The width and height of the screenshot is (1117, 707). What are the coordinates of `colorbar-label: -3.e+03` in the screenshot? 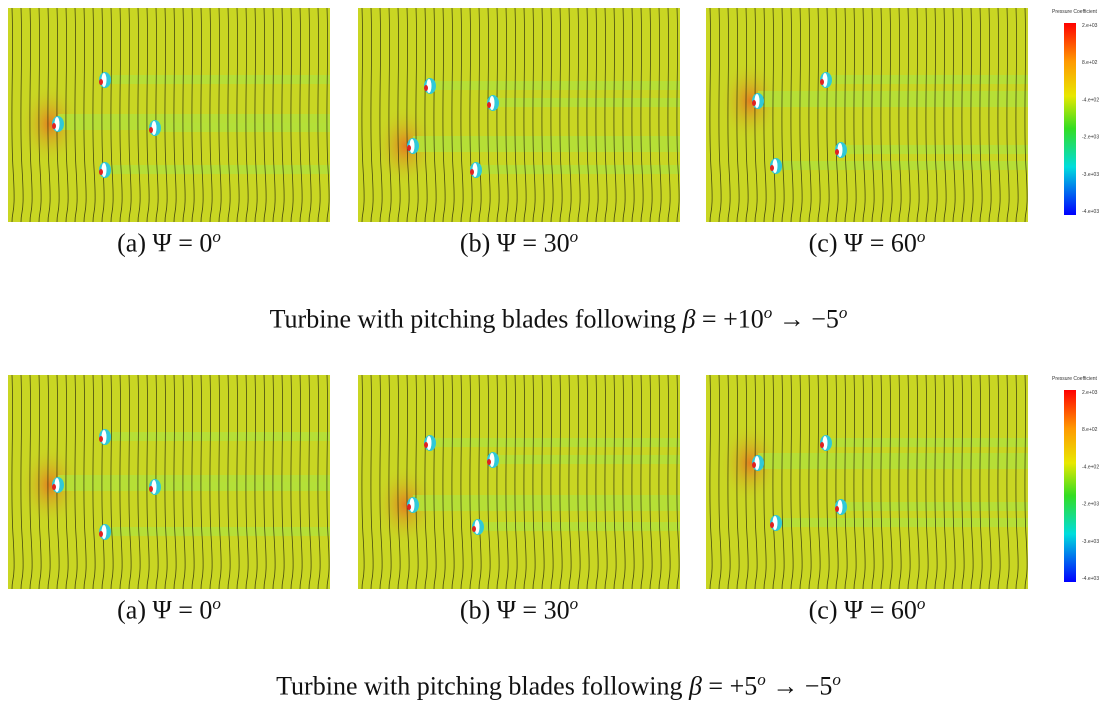 It's located at (1090, 175).